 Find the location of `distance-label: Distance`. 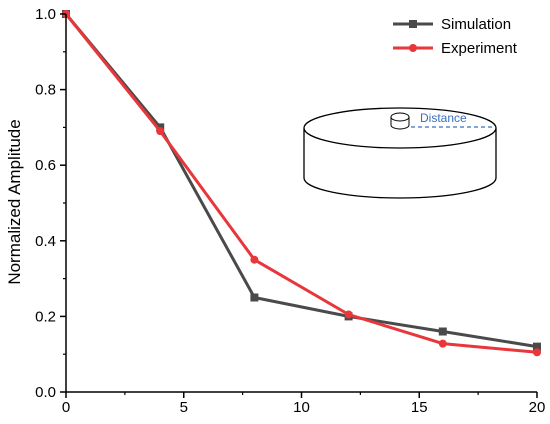

distance-label: Distance is located at coordinates (443, 118).